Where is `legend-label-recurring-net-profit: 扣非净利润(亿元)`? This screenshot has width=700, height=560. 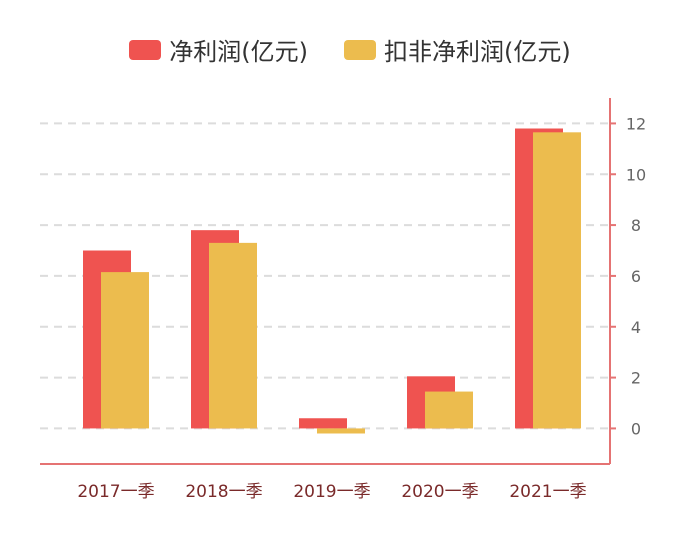 legend-label-recurring-net-profit: 扣非净利润(亿元) is located at coordinates (477, 52).